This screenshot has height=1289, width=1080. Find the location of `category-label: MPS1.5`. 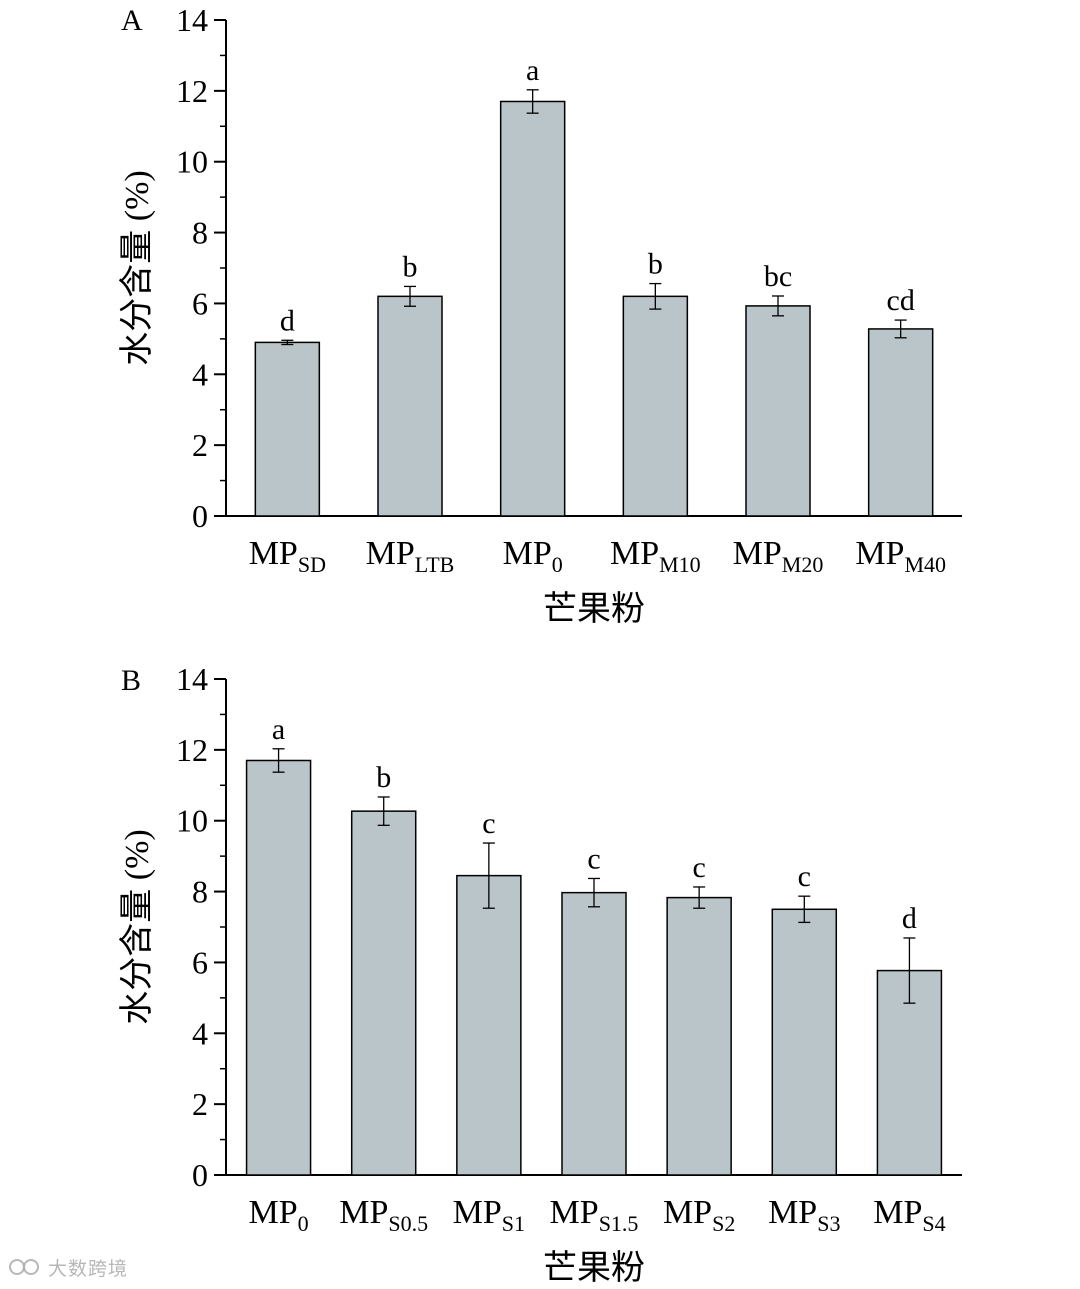

category-label: MPS1.5 is located at coordinates (594, 1215).